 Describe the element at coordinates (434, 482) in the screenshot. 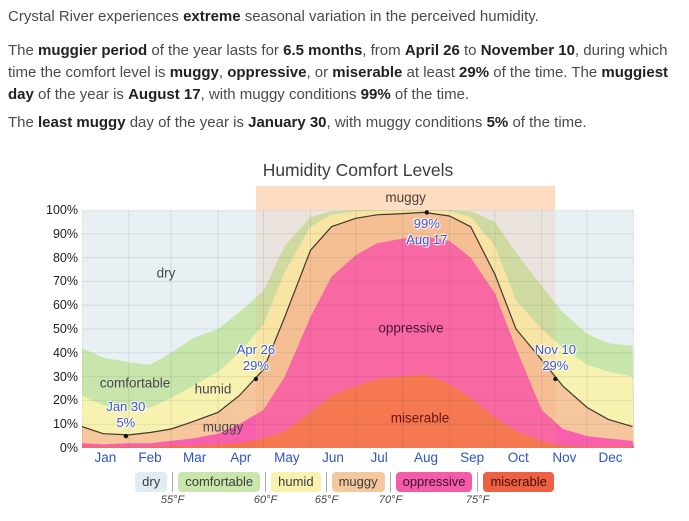

I see `legend-pill-oppressive: oppressive` at that location.